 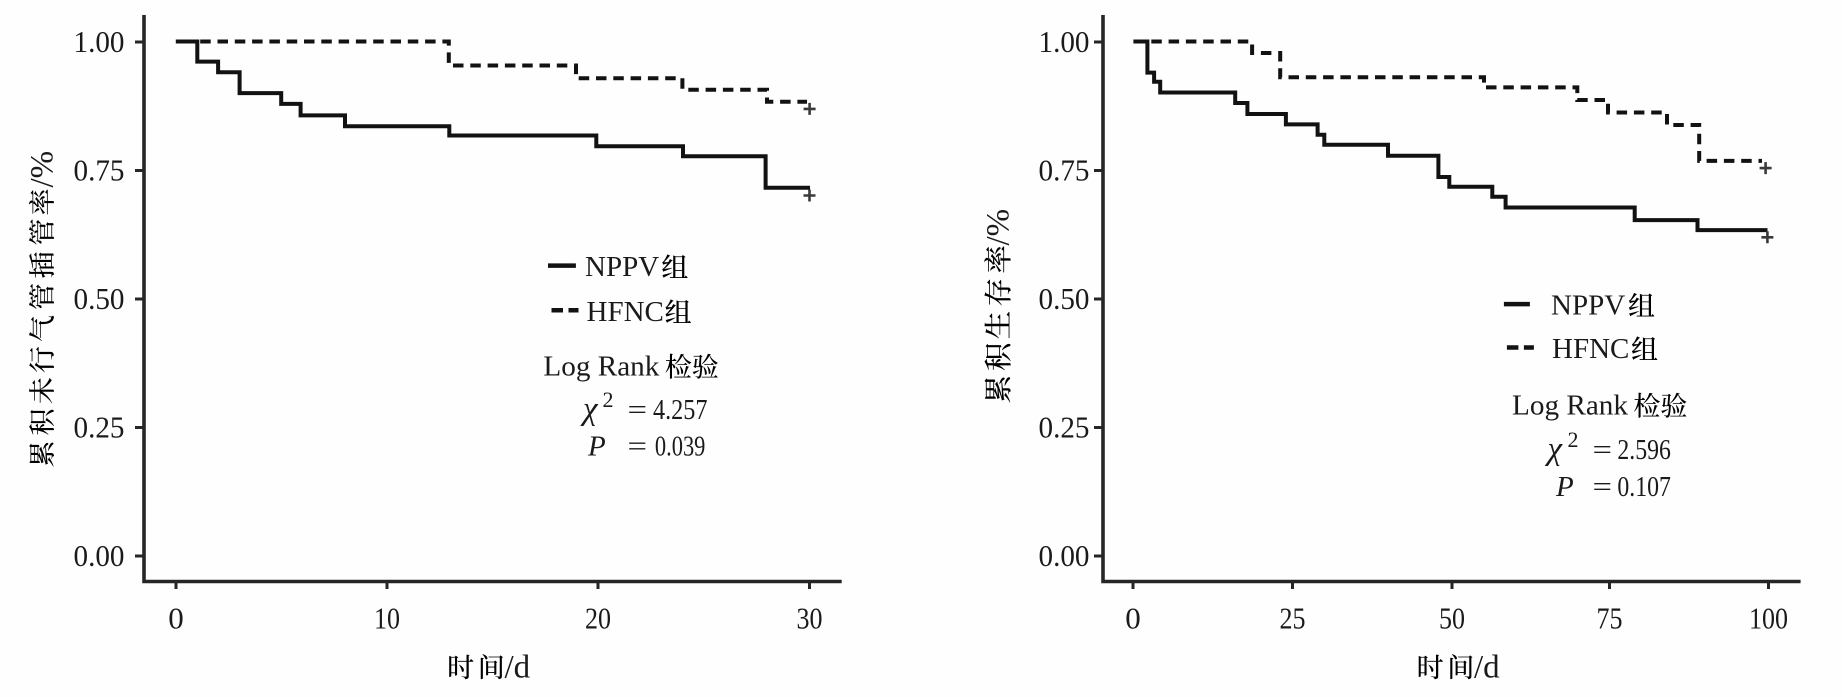 What do you see at coordinates (680, 447) in the screenshot?
I see `svg-text: 0.039` at bounding box center [680, 447].